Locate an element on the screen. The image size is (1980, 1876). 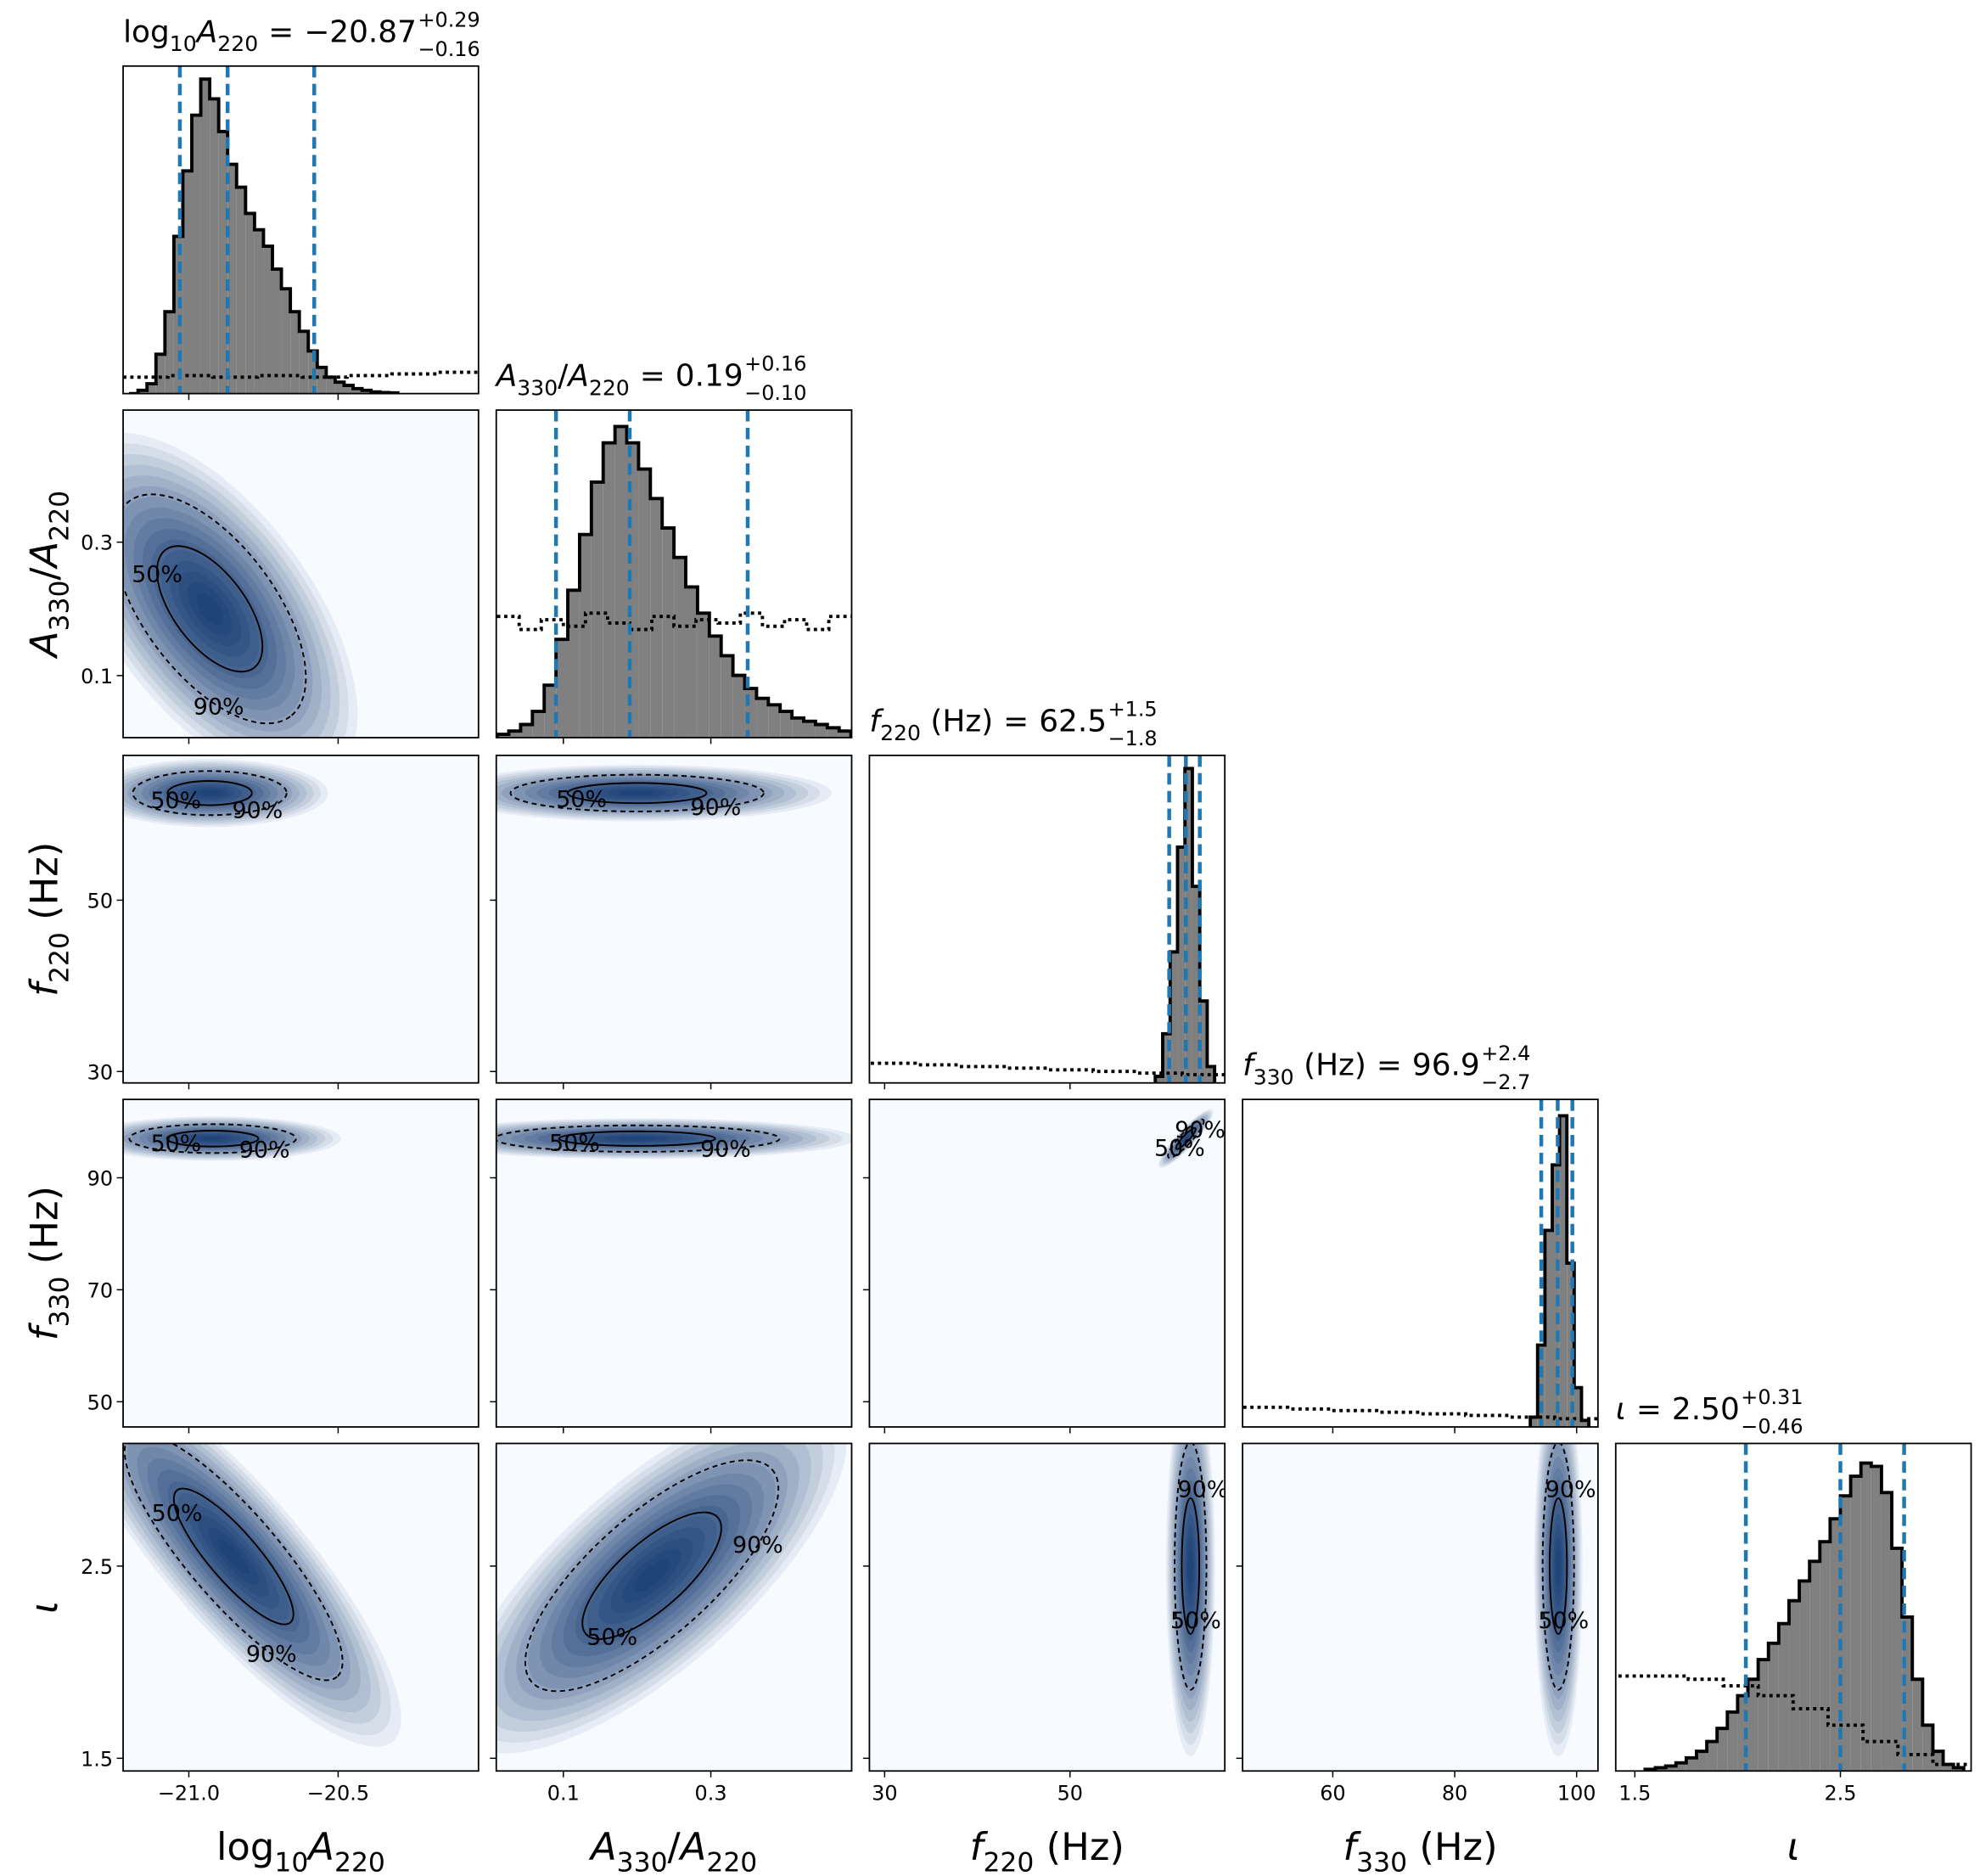
y-axis-label: A330/A220 is located at coordinates (48, 575).